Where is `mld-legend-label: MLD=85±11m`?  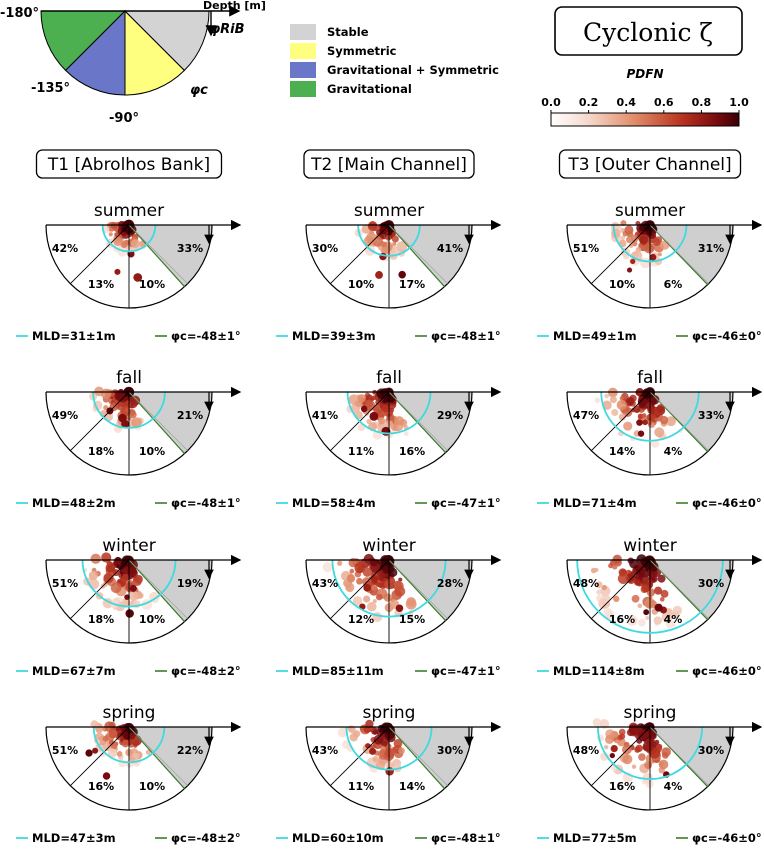 mld-legend-label: MLD=85±11m is located at coordinates (338, 671).